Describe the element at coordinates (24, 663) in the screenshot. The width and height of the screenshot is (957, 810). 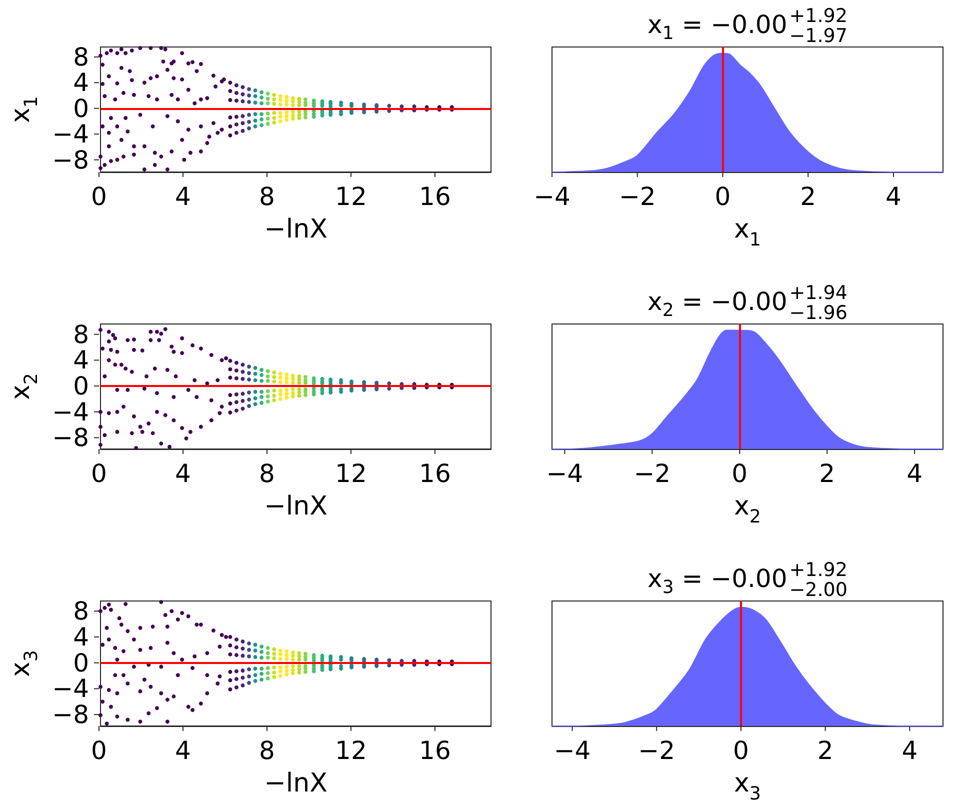
I see `y-axis-title: x3` at that location.